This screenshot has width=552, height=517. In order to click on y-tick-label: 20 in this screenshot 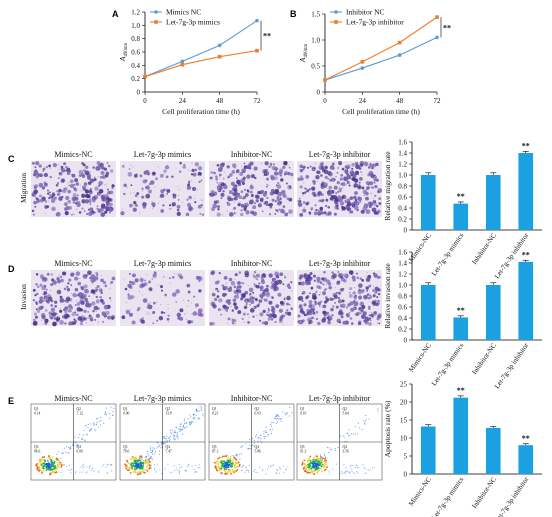, I will do `click(404, 403)`.